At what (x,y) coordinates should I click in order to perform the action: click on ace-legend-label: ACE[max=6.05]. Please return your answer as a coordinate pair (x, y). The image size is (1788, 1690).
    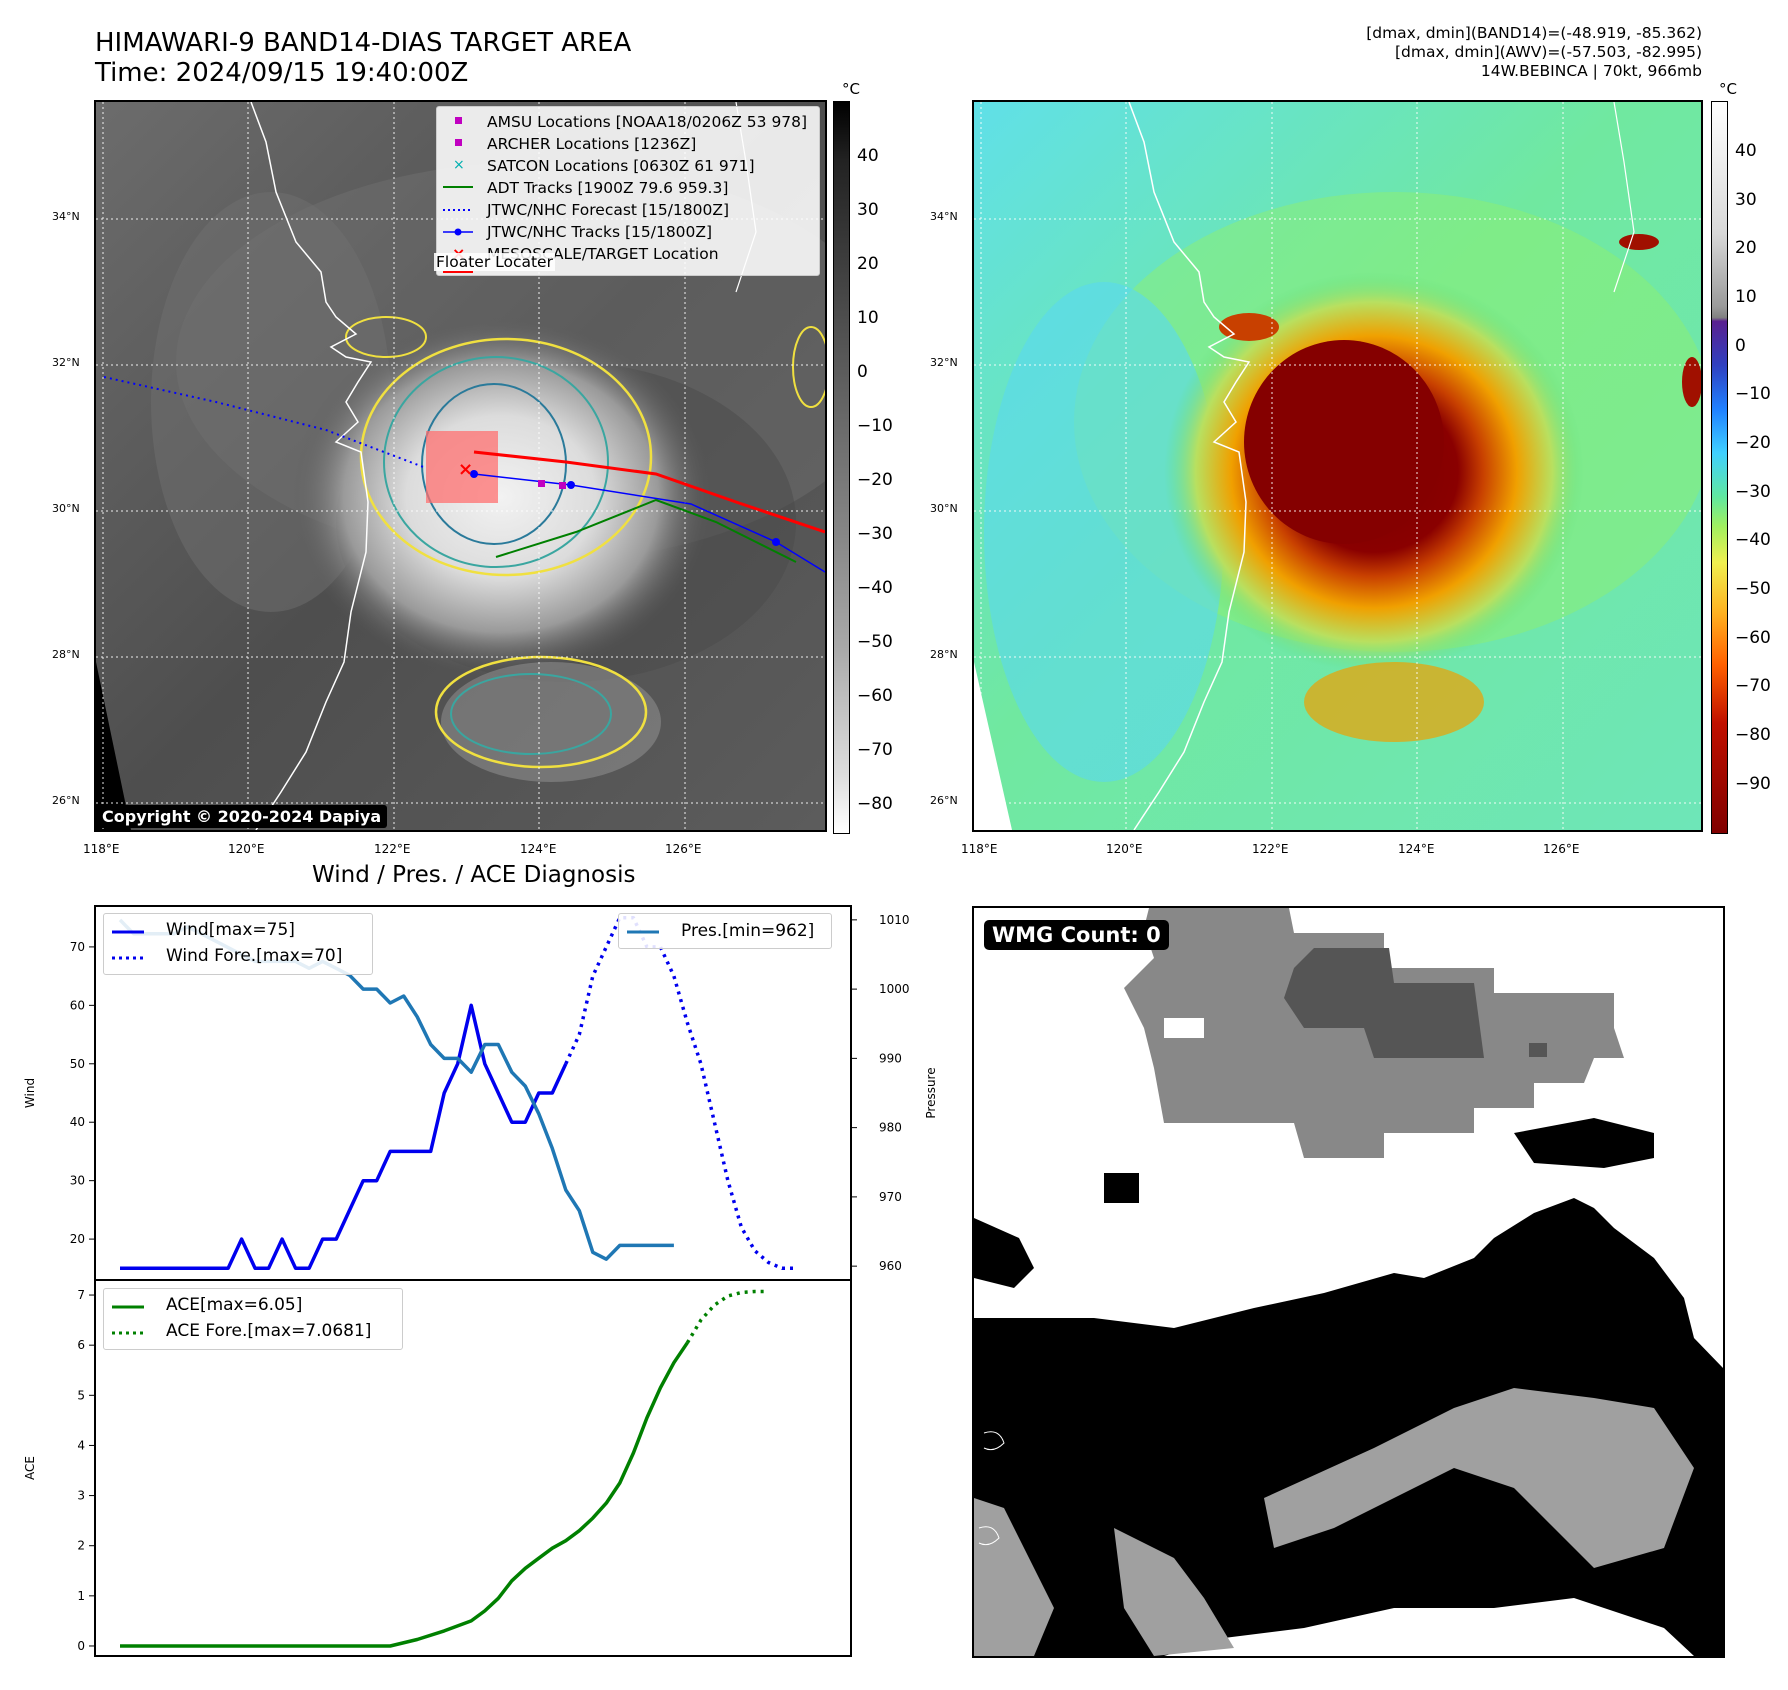
    Looking at the image, I should click on (234, 1305).